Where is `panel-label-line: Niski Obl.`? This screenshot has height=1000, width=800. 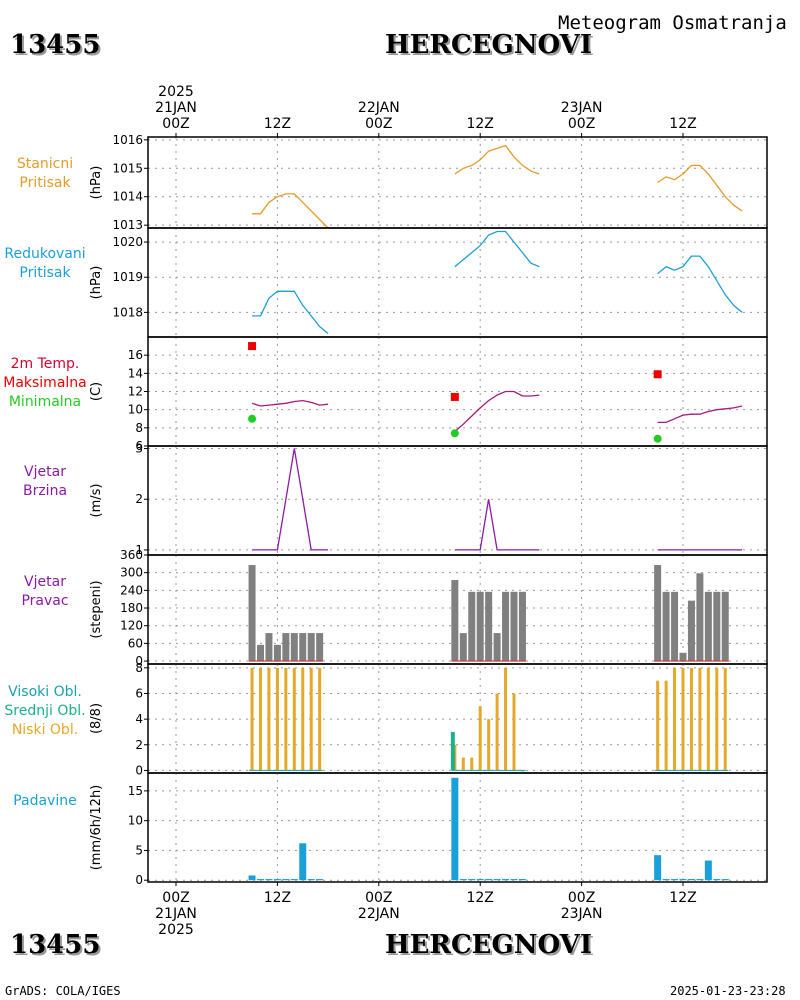 panel-label-line: Niski Obl. is located at coordinates (45, 730).